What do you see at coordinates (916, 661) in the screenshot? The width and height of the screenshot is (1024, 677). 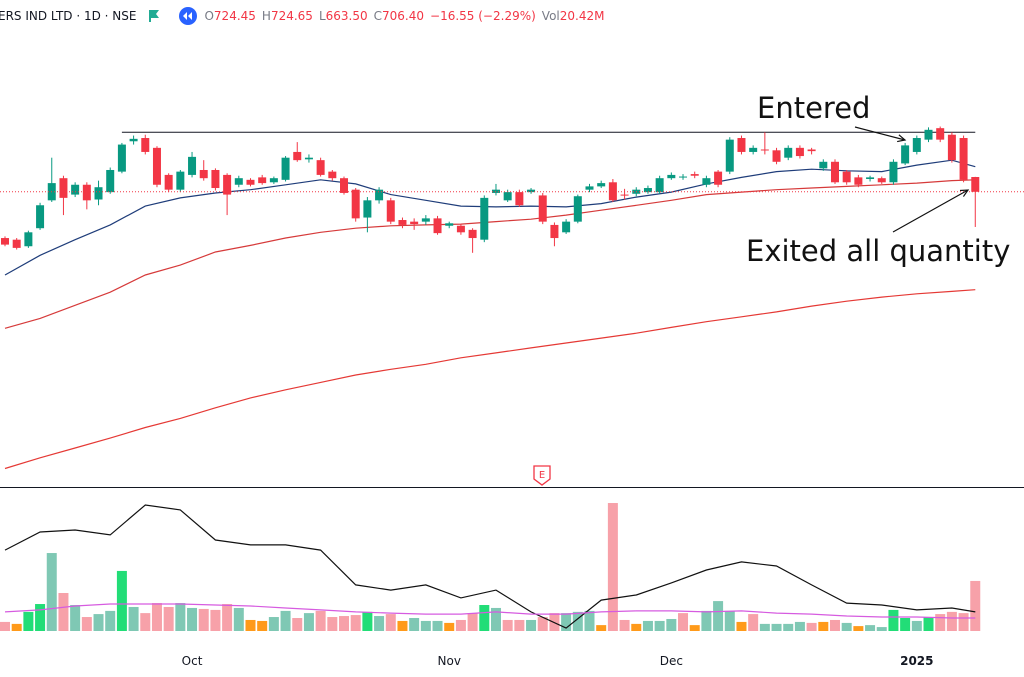 I see `x-tick-label: 2025` at bounding box center [916, 661].